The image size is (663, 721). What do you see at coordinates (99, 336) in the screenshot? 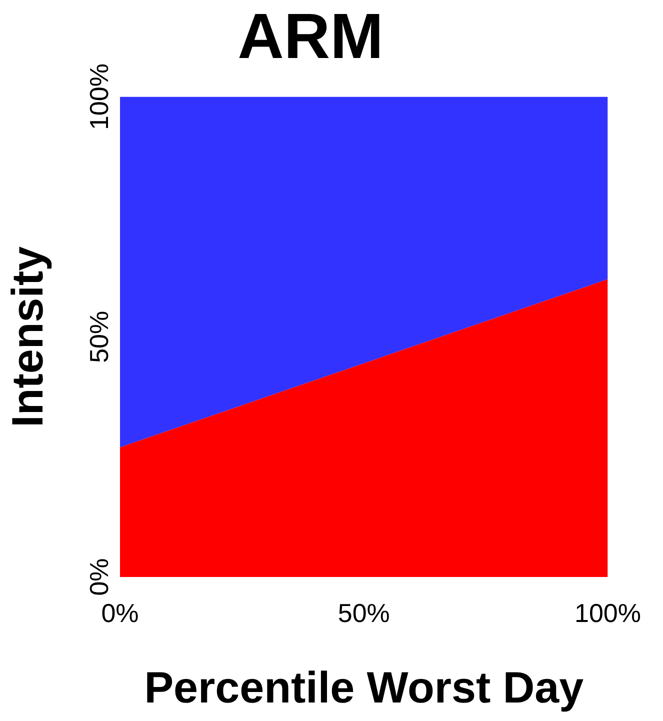
I see `y-tick-label: 50%` at bounding box center [99, 336].